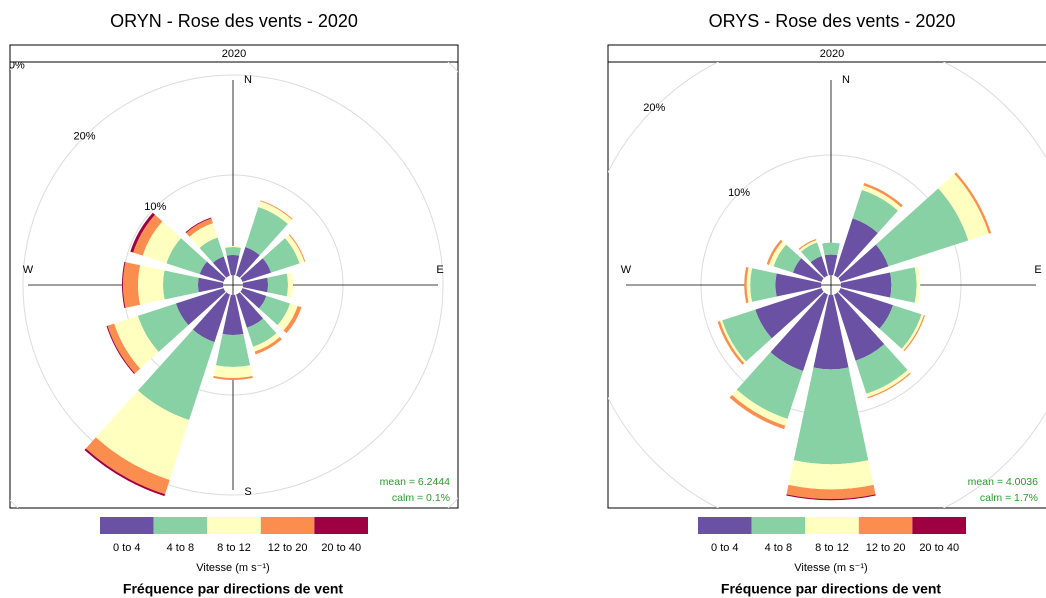  What do you see at coordinates (247, 492) in the screenshot?
I see `compass-label: S` at bounding box center [247, 492].